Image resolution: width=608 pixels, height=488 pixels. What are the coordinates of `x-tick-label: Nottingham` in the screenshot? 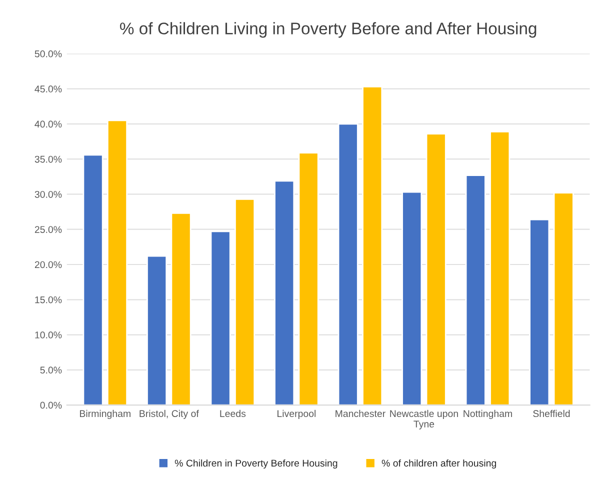 It's located at (488, 414).